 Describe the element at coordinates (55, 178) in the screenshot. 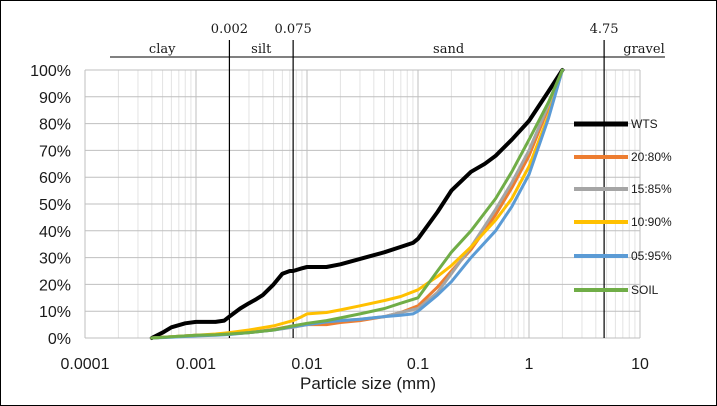

I see `y-tick-label: 60%` at that location.